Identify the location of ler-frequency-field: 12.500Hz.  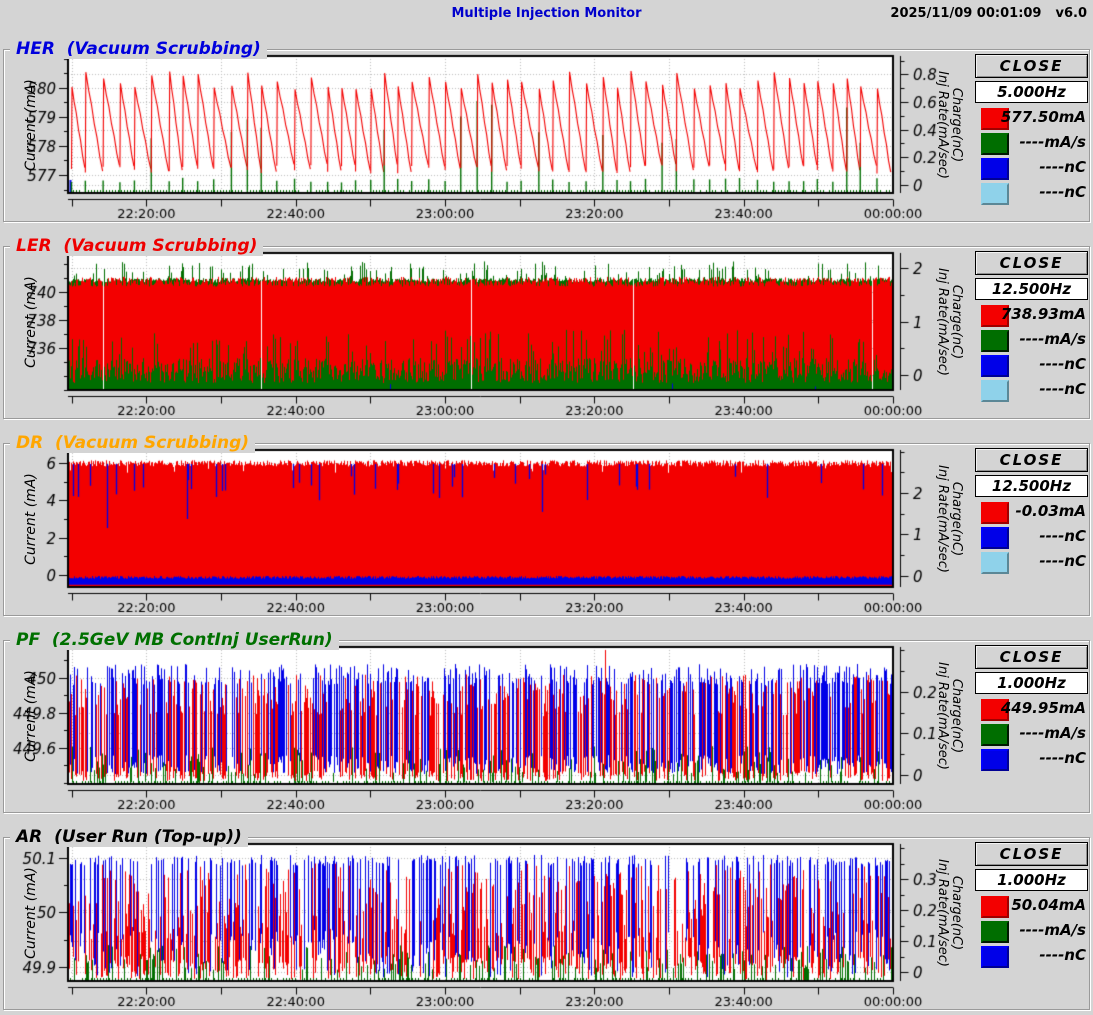
(1031, 289).